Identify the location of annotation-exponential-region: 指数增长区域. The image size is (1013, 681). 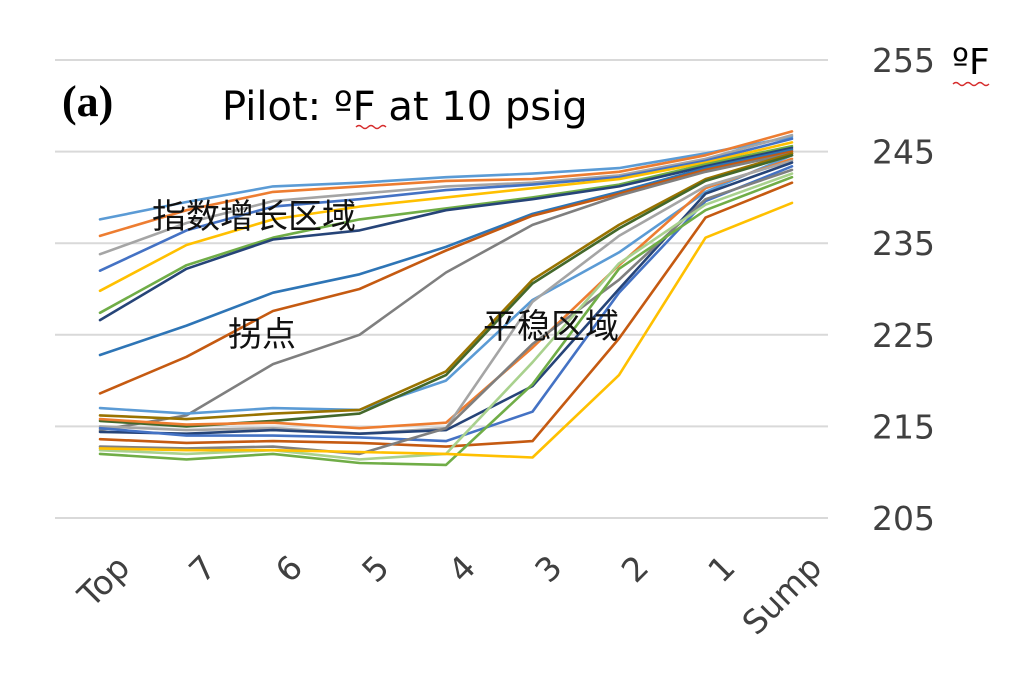
(254, 217).